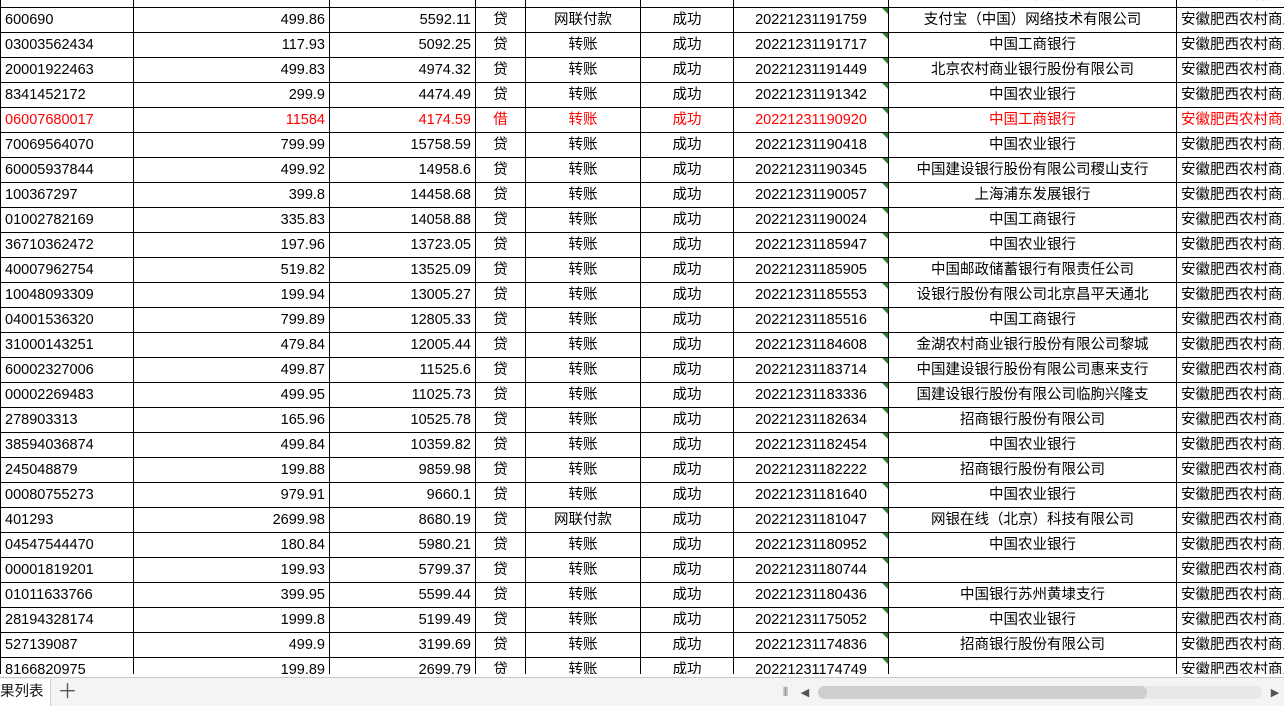 The image size is (1284, 706). I want to click on cell-datetime: 20221231184608, so click(811, 345).